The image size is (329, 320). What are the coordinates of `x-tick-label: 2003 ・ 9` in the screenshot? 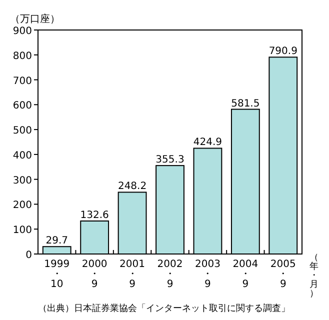 It's located at (207, 274).